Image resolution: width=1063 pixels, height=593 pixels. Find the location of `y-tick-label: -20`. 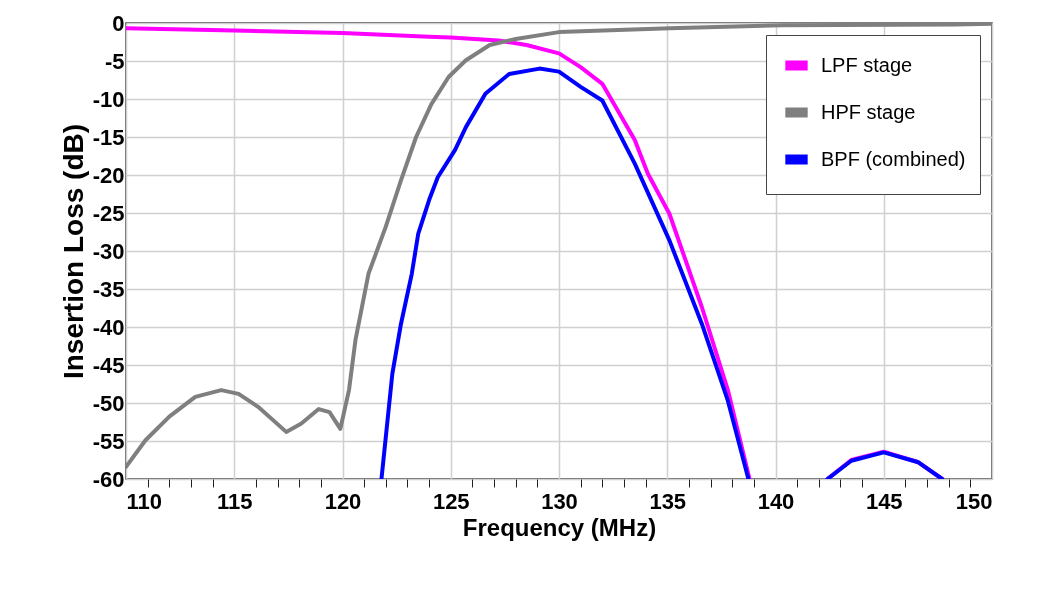

y-tick-label: -20 is located at coordinates (108, 175).